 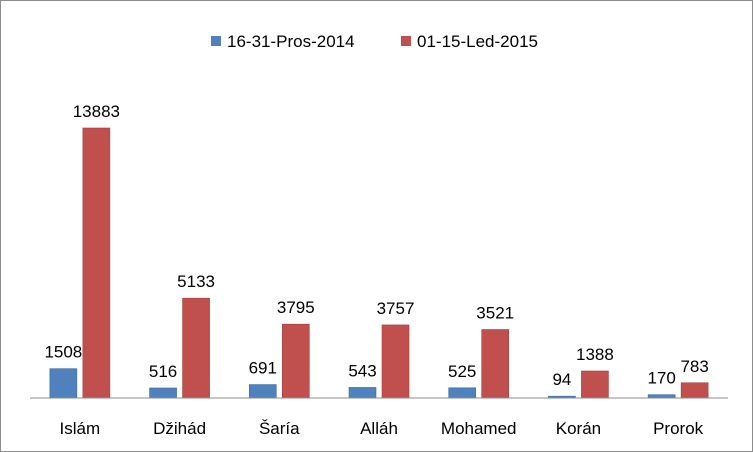 What do you see at coordinates (80, 428) in the screenshot?
I see `x-tick-label: Islám` at bounding box center [80, 428].